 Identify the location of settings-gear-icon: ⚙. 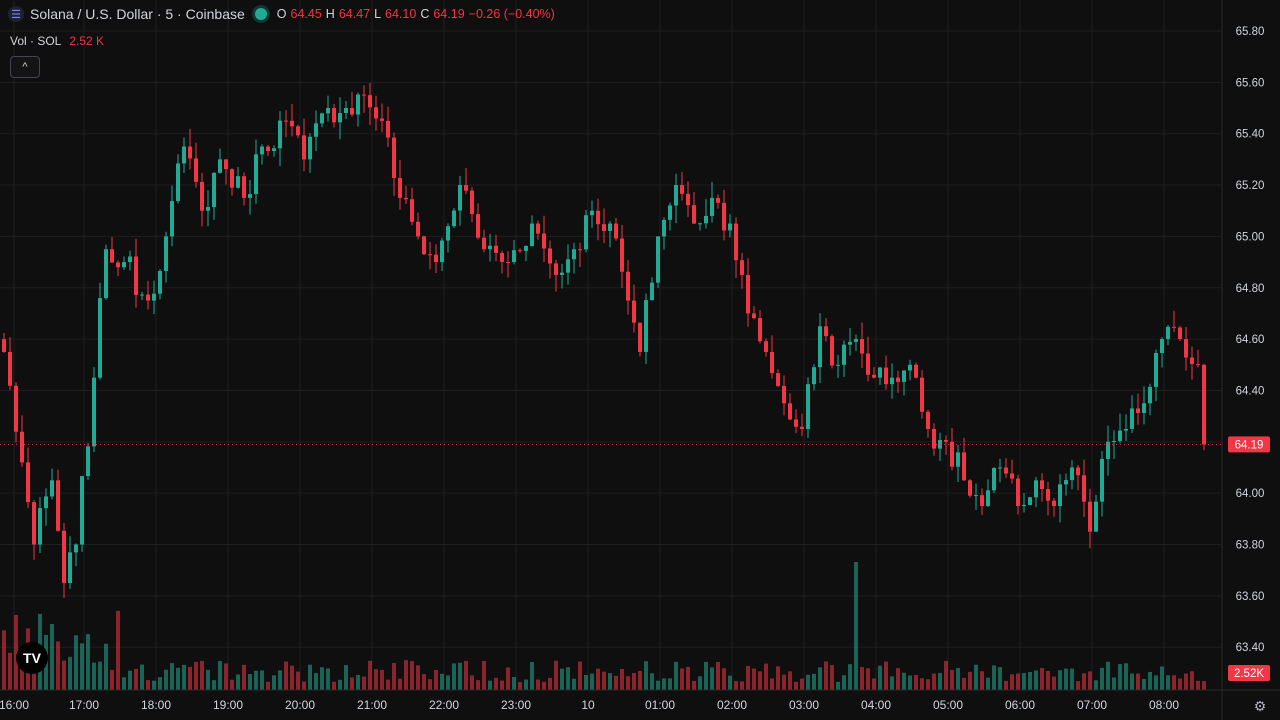
(1260, 706).